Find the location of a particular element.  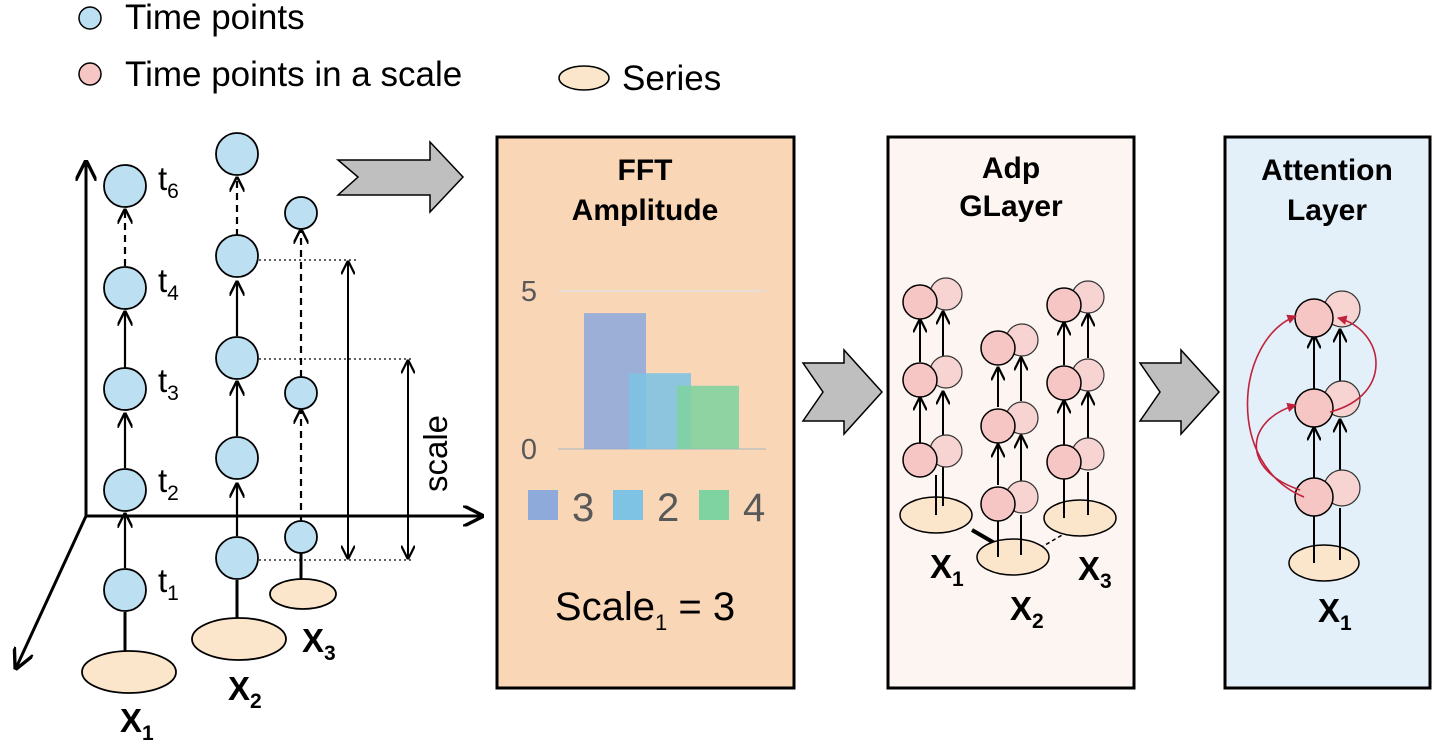

series-x3-ellipse is located at coordinates (303, 594).